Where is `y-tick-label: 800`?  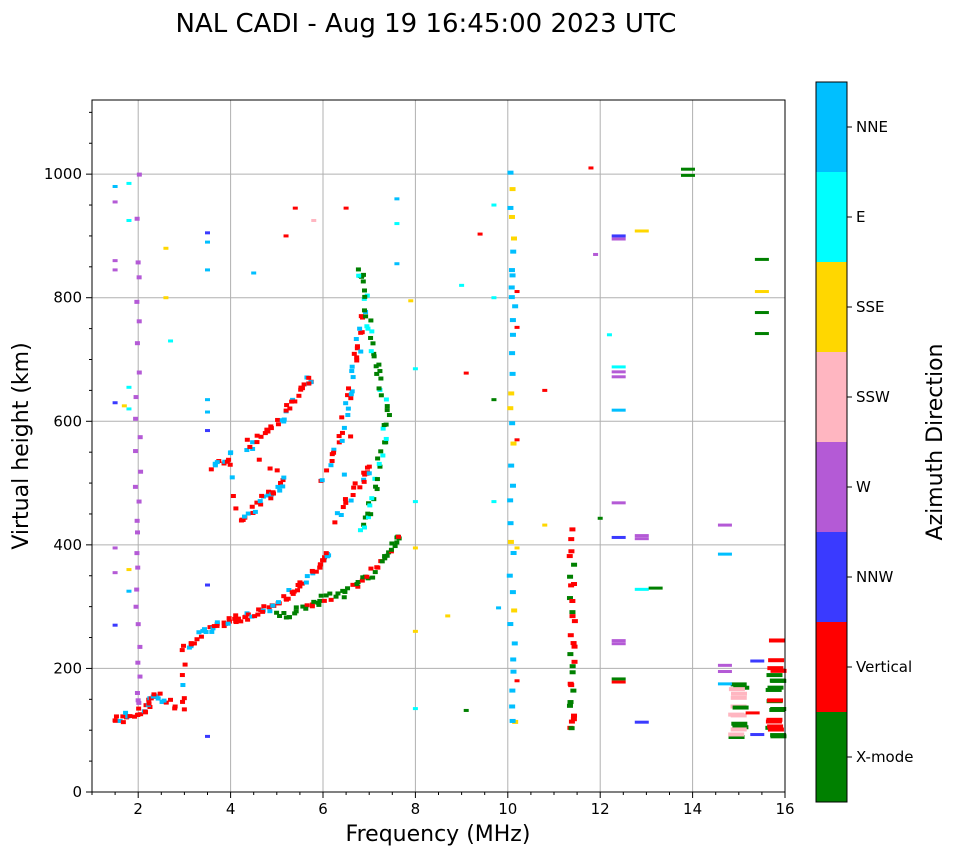
y-tick-label: 800 is located at coordinates (67, 298).